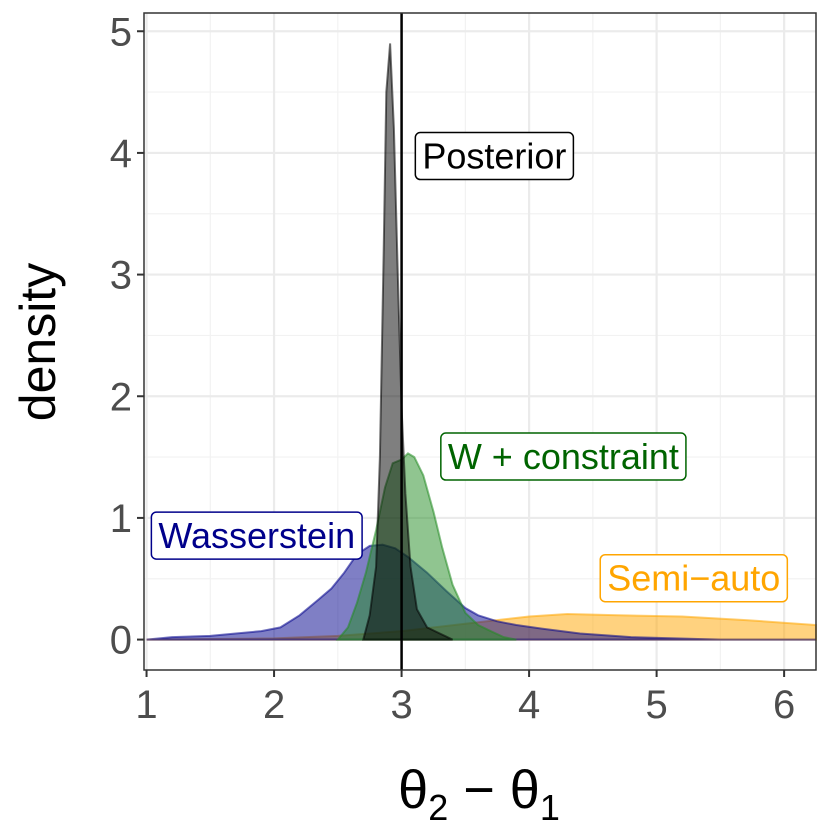 The height and width of the screenshot is (830, 830). I want to click on y-tick-label: 1, so click(121, 519).